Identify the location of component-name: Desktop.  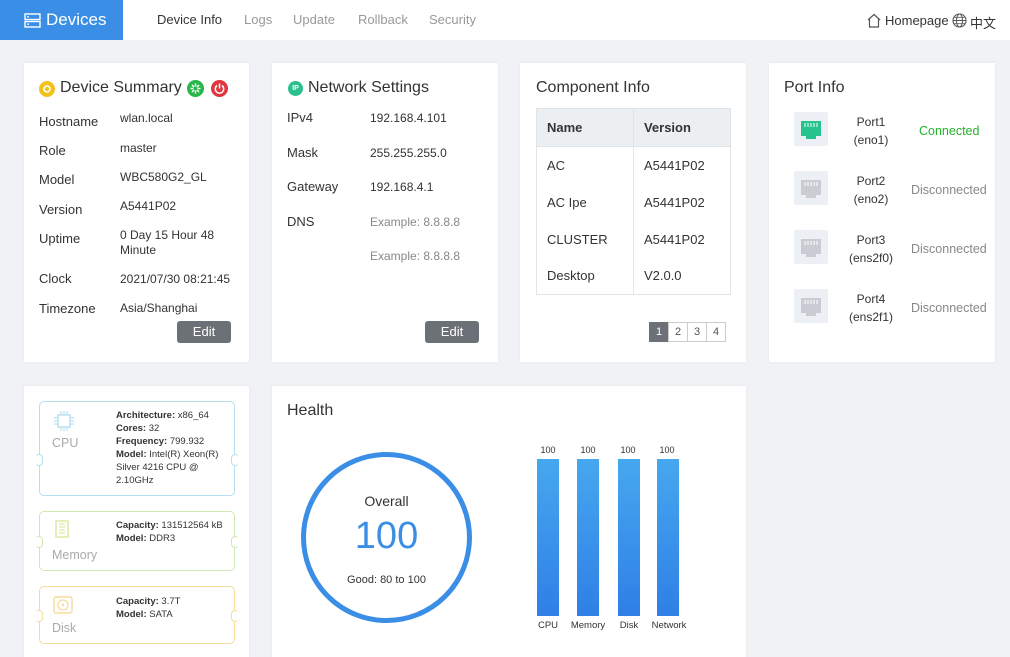
(585, 276).